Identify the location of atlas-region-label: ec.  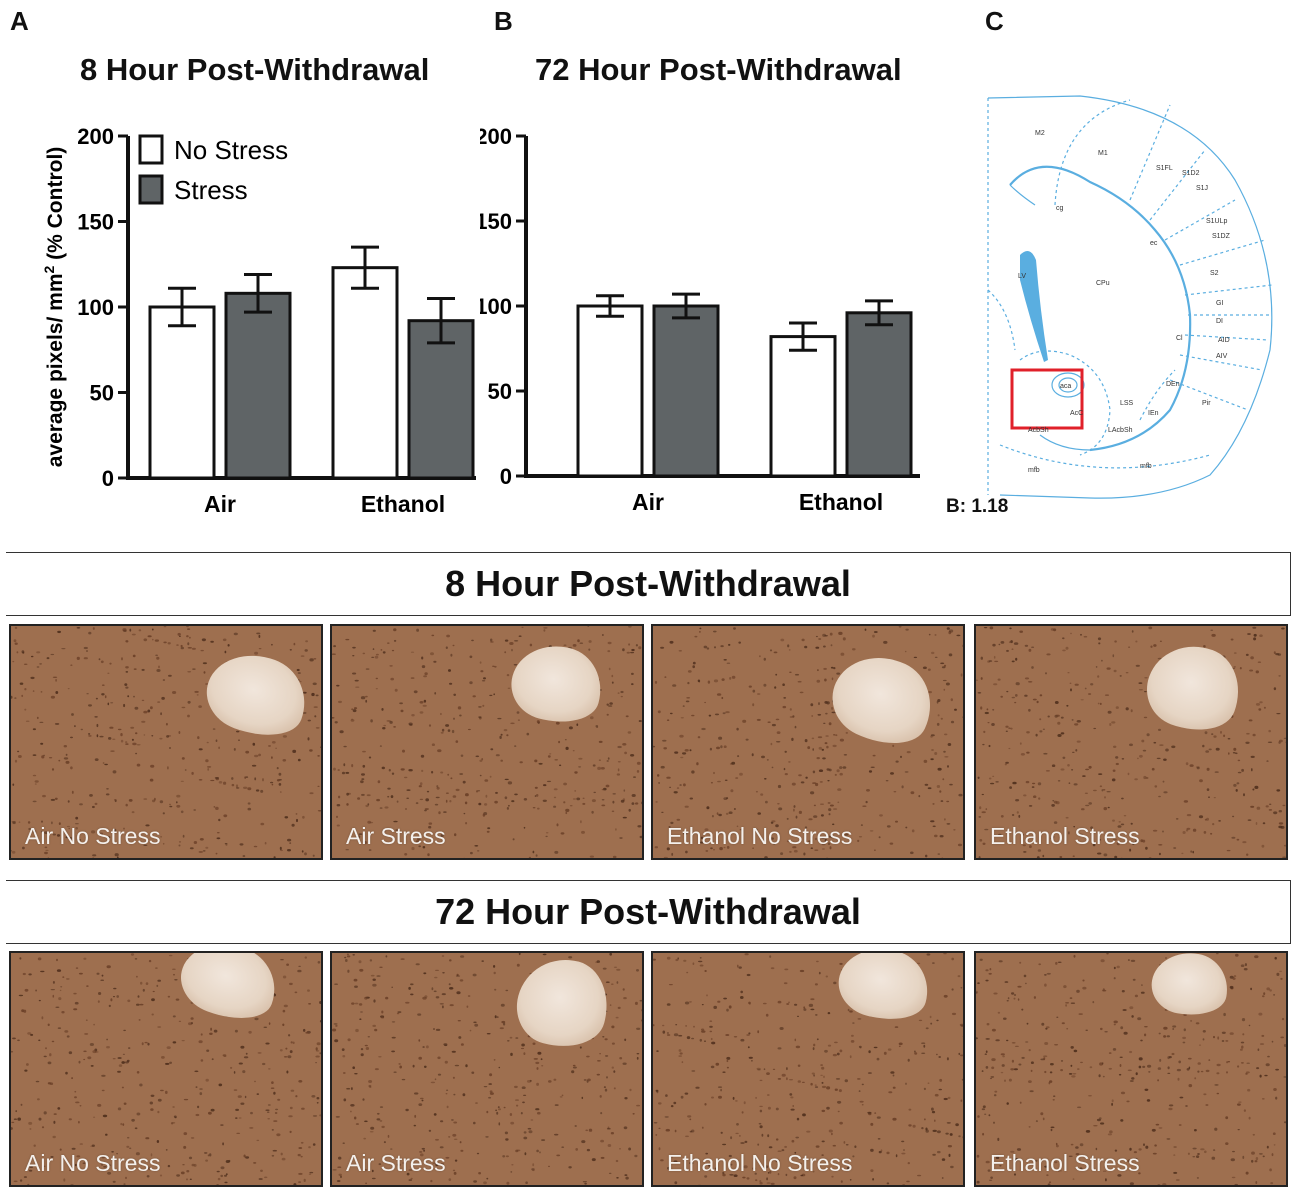
(1154, 243).